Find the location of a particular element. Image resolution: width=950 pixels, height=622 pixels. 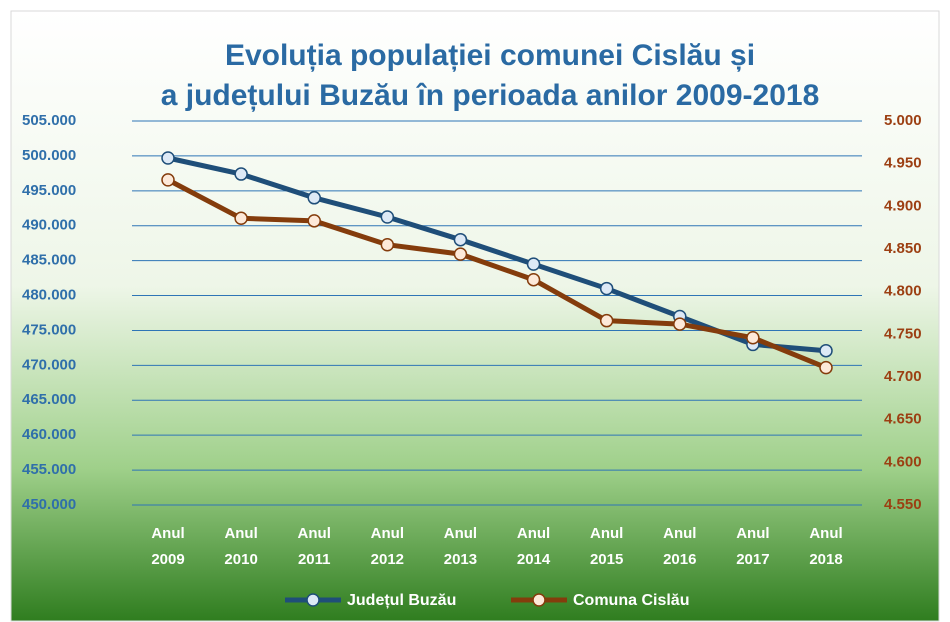

y2-tick-label: 4.800 is located at coordinates (903, 291).